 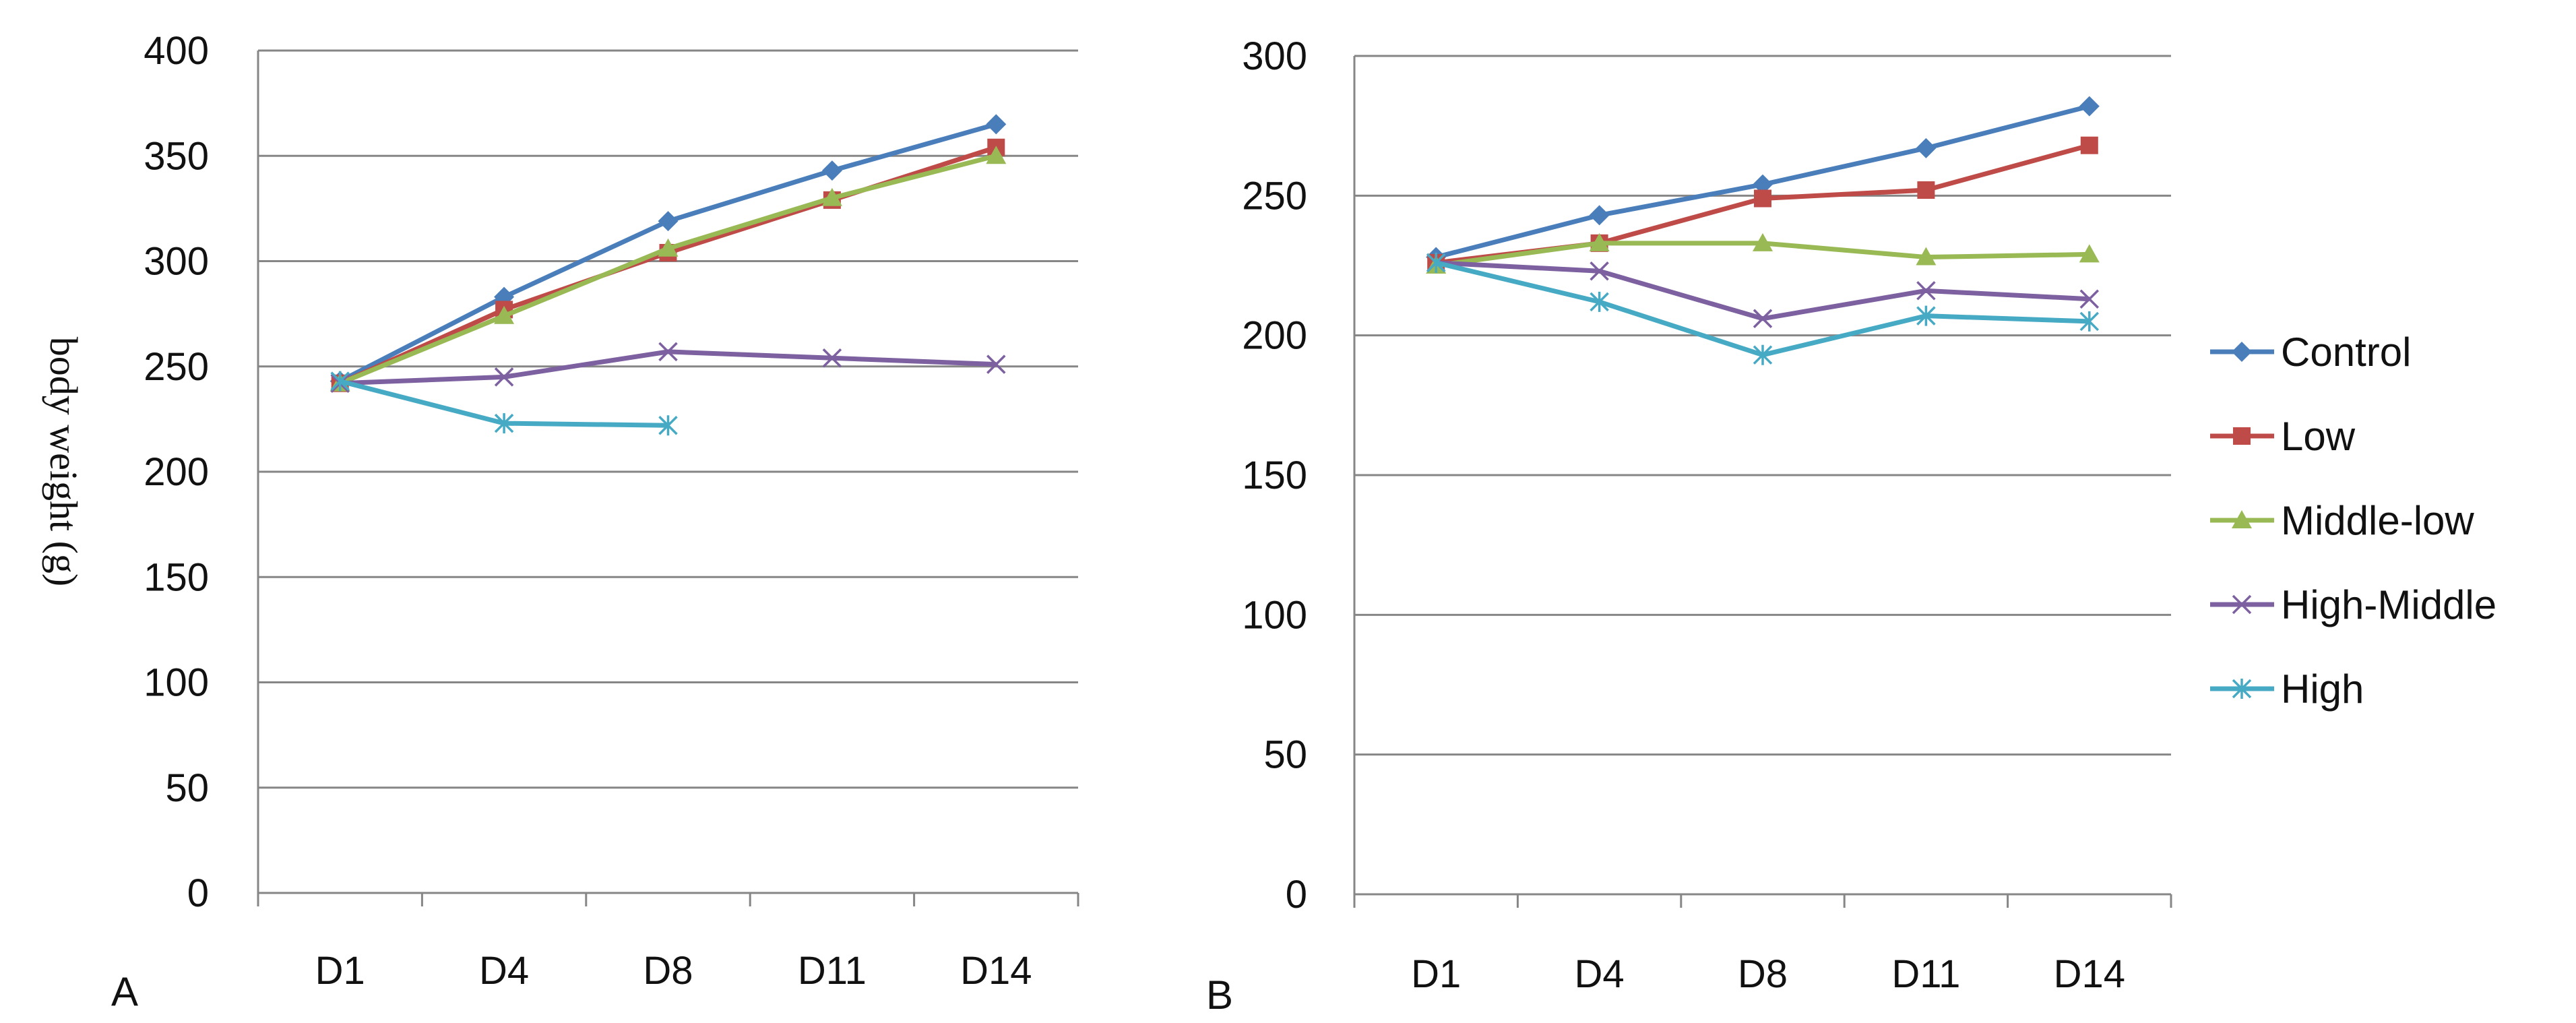 What do you see at coordinates (2318, 436) in the screenshot?
I see `legend-label: Low` at bounding box center [2318, 436].